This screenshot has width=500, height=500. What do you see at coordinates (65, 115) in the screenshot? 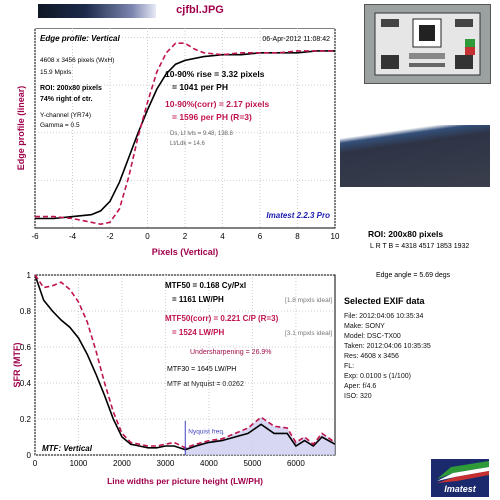
I see `channel: Y-channel (YR74)` at bounding box center [65, 115].